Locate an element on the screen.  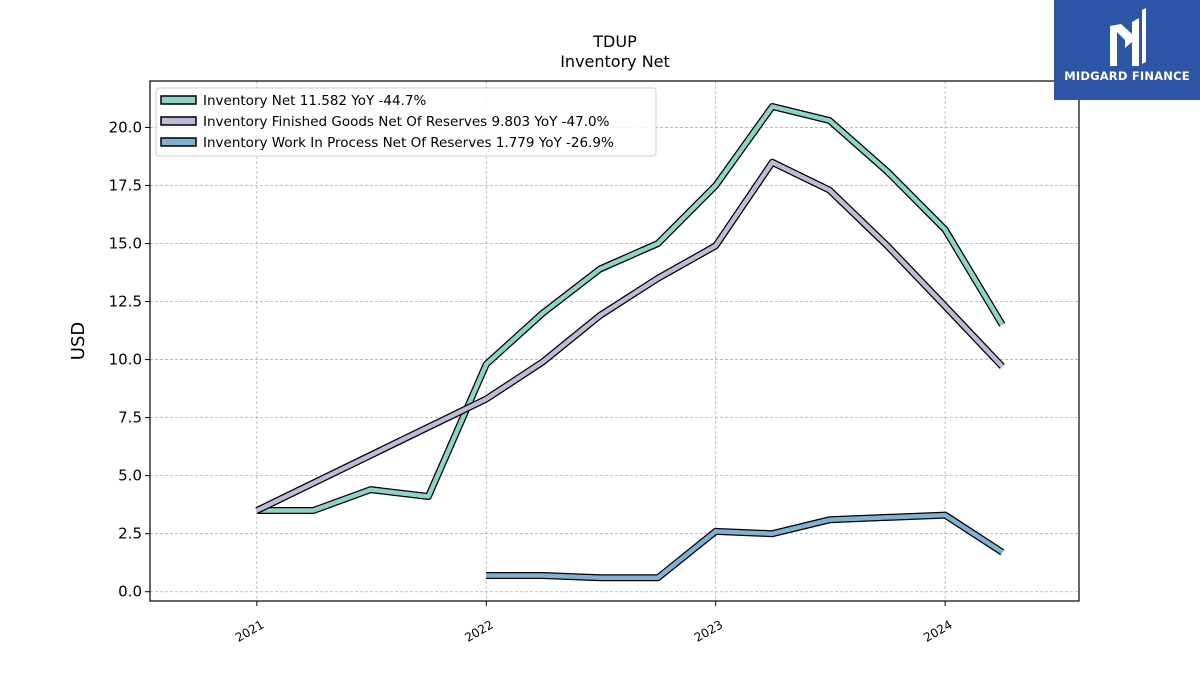
legend-label: Inventory Net 11.582 YoY -44.7% is located at coordinates (314, 101).